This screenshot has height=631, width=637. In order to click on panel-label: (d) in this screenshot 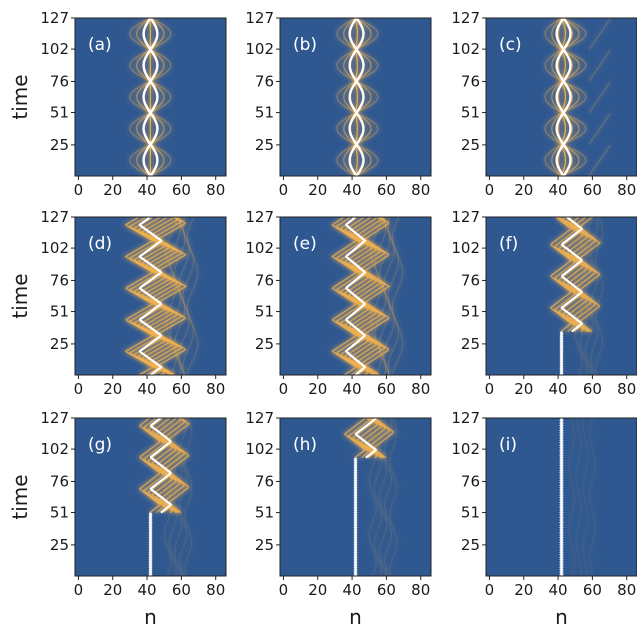, I will do `click(100, 244)`.